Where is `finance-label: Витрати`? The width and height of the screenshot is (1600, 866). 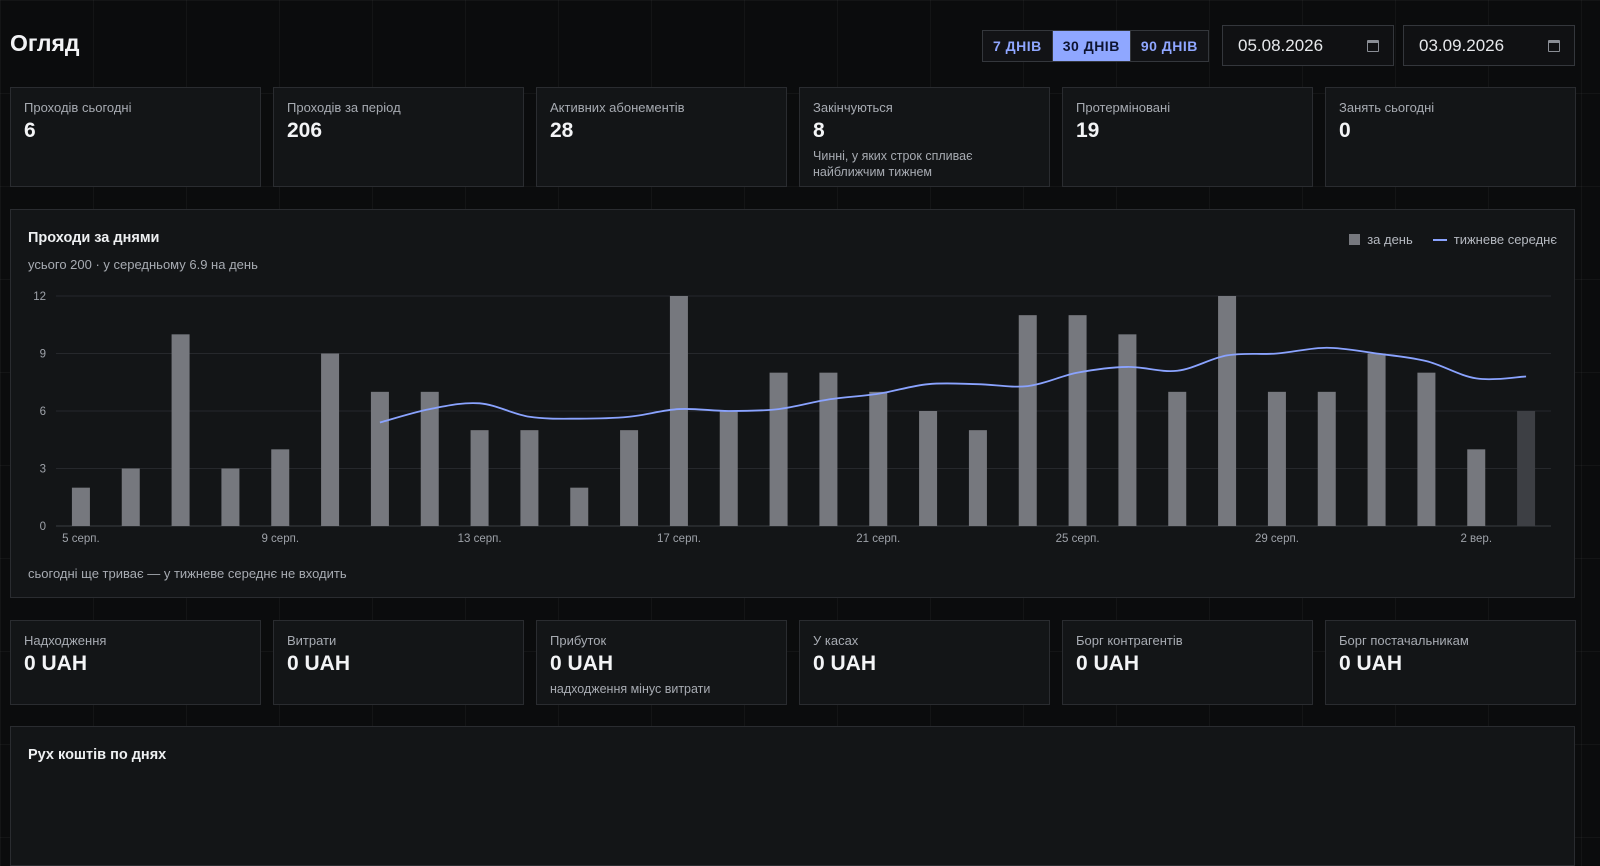 finance-label: Витрати is located at coordinates (312, 640).